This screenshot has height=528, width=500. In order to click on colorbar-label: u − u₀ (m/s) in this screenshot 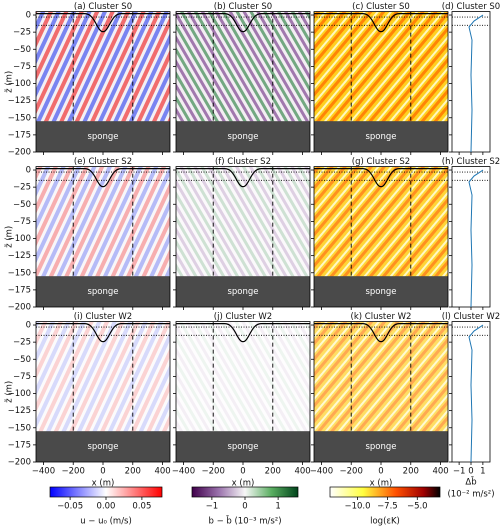, I will do `click(106, 522)`.